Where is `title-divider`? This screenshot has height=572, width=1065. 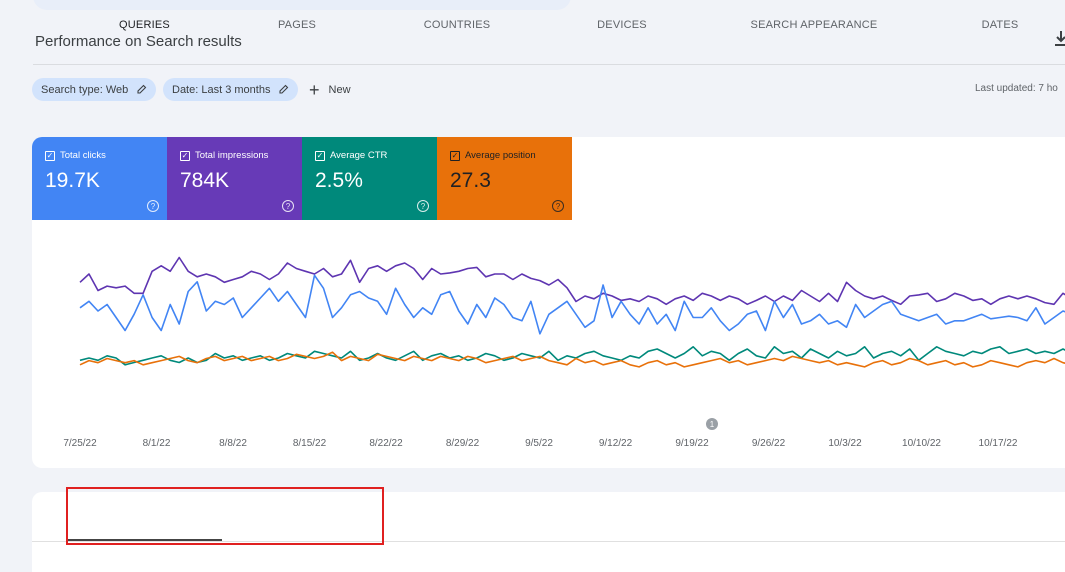
title-divider is located at coordinates (549, 64).